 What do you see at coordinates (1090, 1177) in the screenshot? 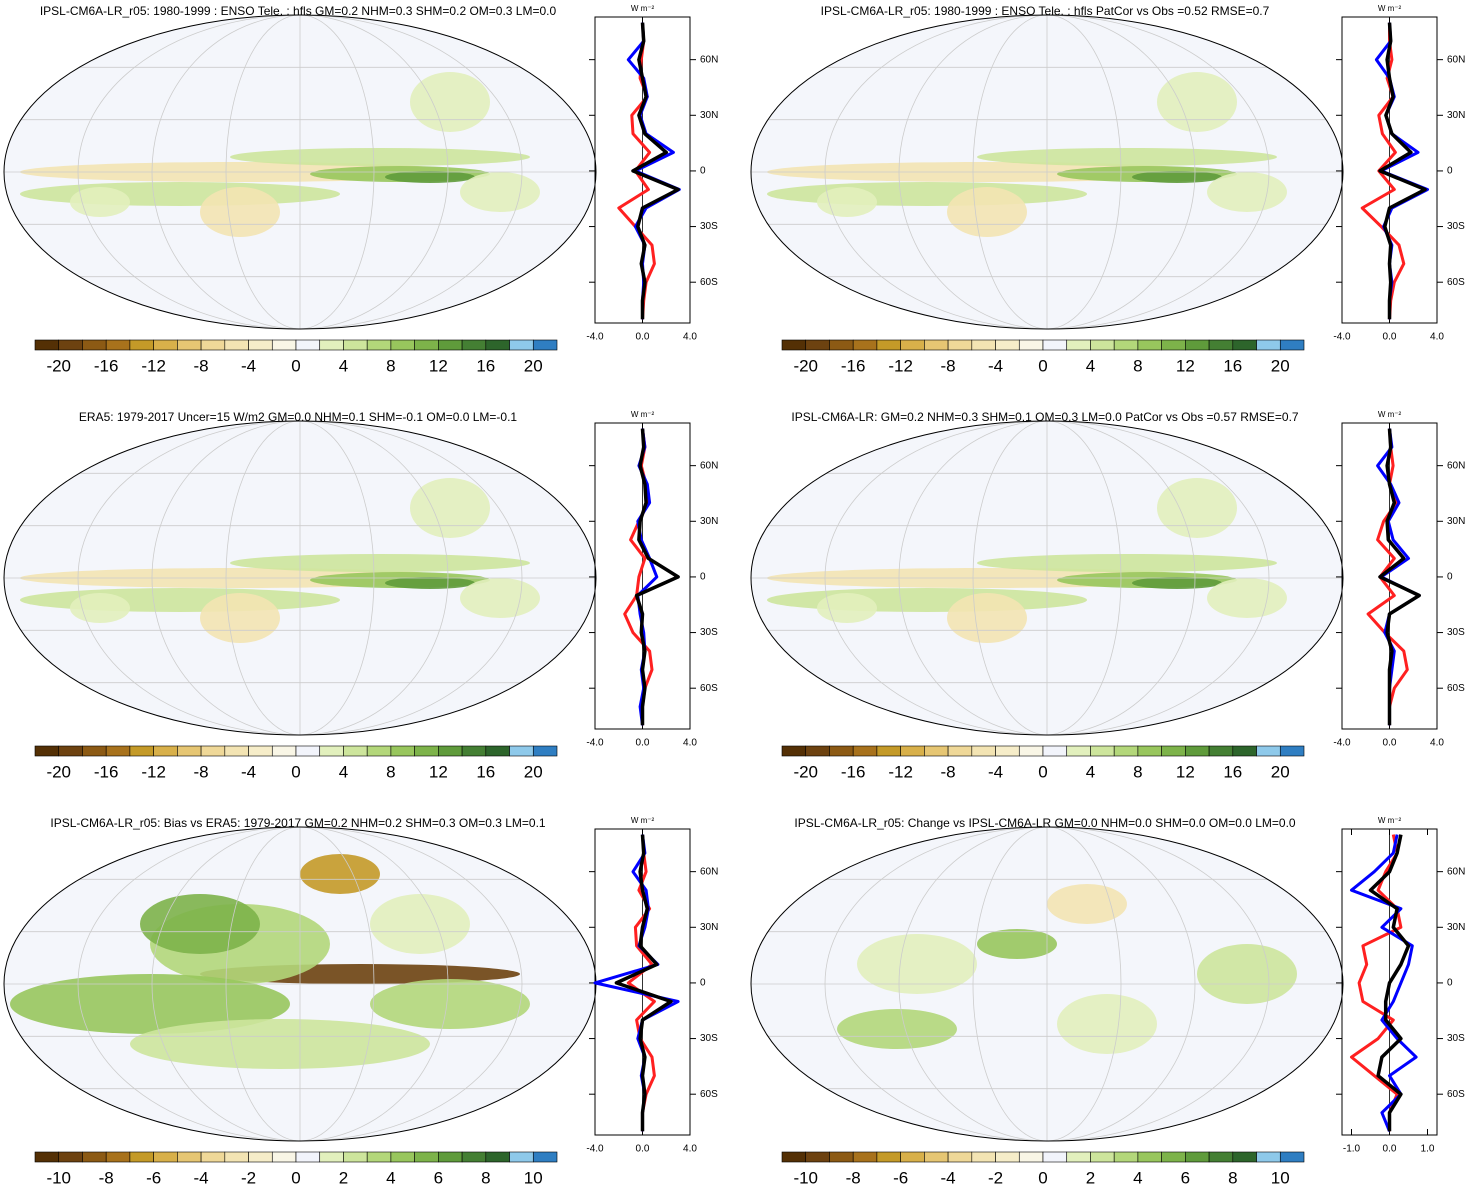
I see `colorbar-label: 2` at bounding box center [1090, 1177].